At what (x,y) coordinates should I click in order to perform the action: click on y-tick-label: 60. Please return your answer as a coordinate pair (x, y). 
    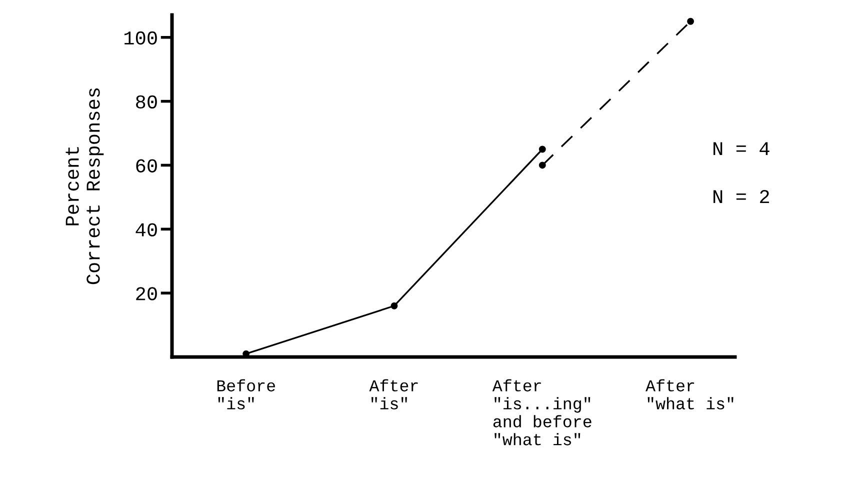
    Looking at the image, I should click on (146, 165).